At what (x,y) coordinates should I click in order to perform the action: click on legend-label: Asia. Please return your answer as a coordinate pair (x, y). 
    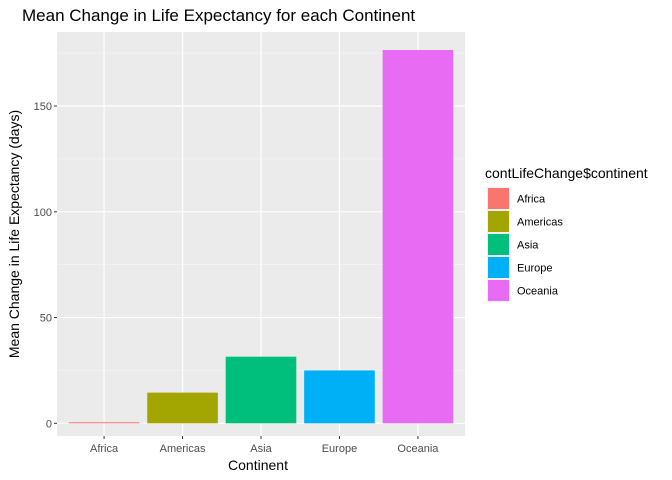
    Looking at the image, I should click on (528, 246).